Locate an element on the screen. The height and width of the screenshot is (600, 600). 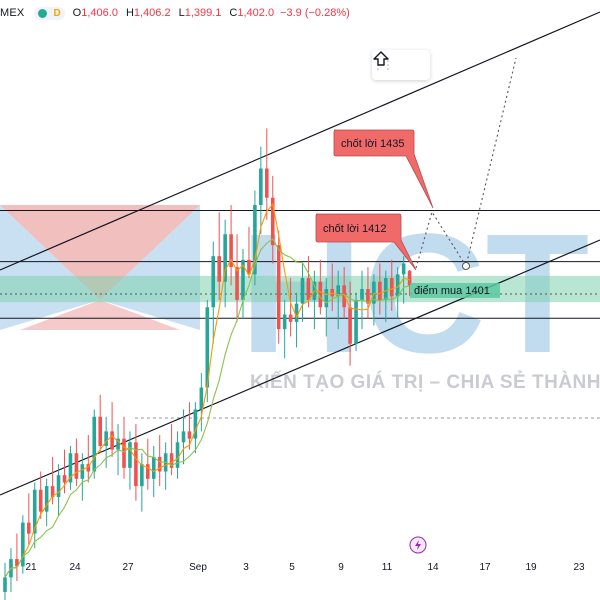
x-tick-label: Sep is located at coordinates (198, 567).